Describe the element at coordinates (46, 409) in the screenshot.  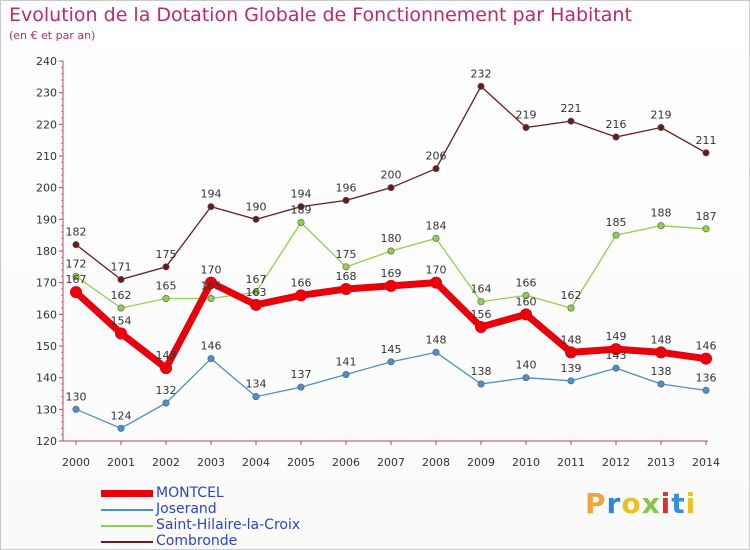
I see `y-tick-label: 130` at that location.